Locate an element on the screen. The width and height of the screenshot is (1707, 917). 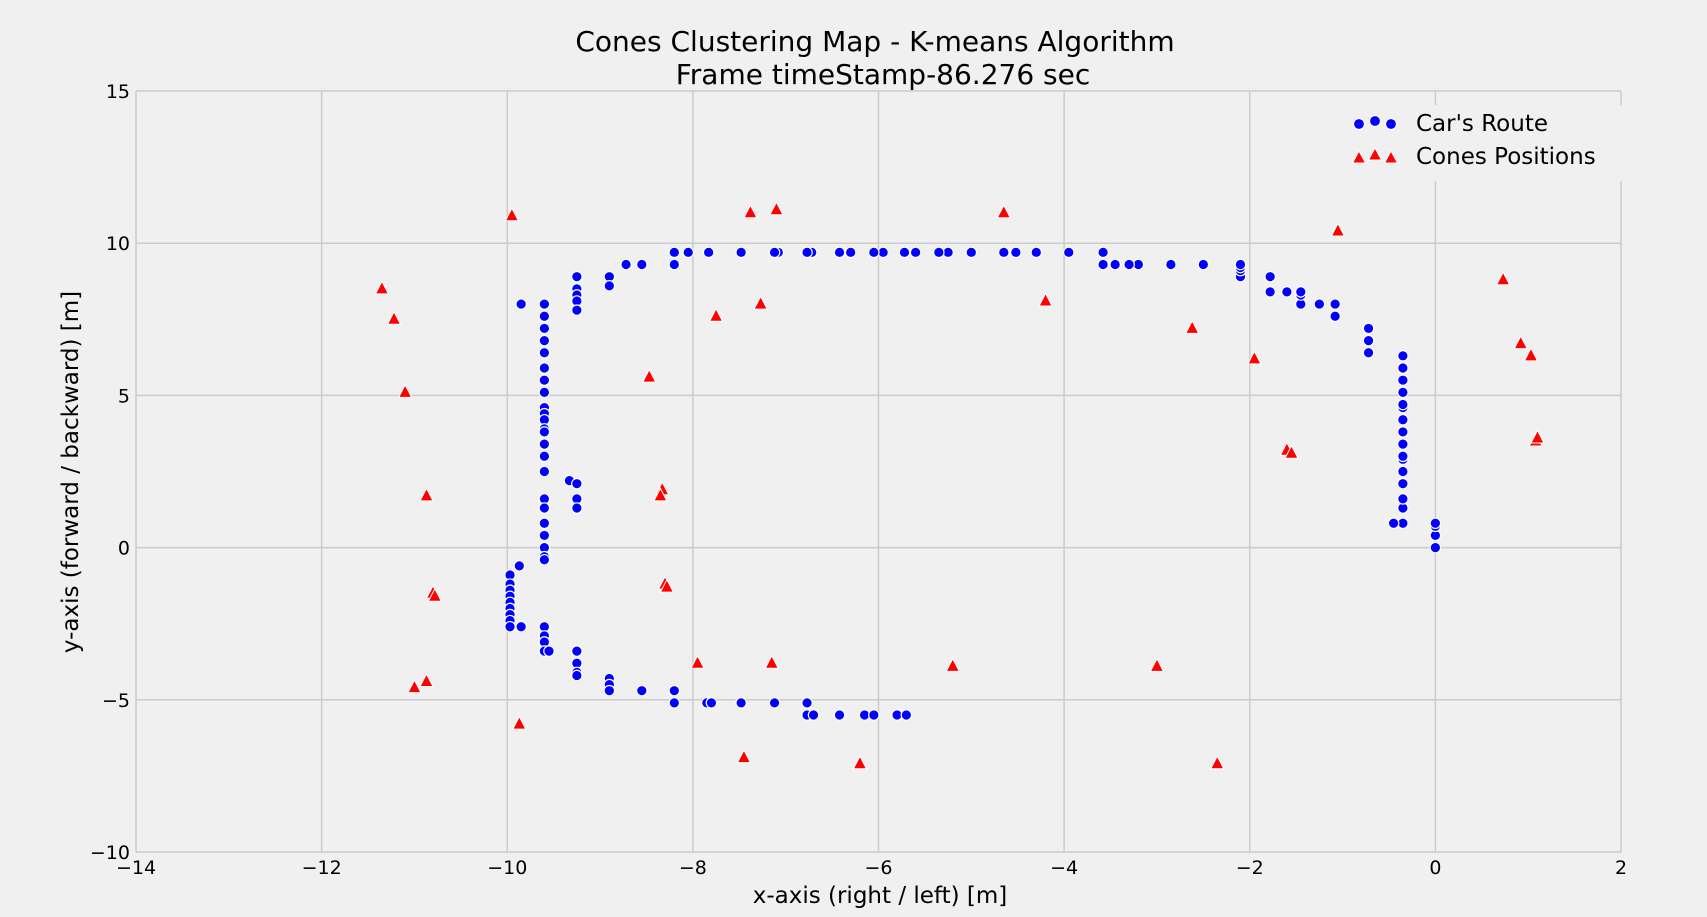
x-tick-label: −4 is located at coordinates (1064, 868).